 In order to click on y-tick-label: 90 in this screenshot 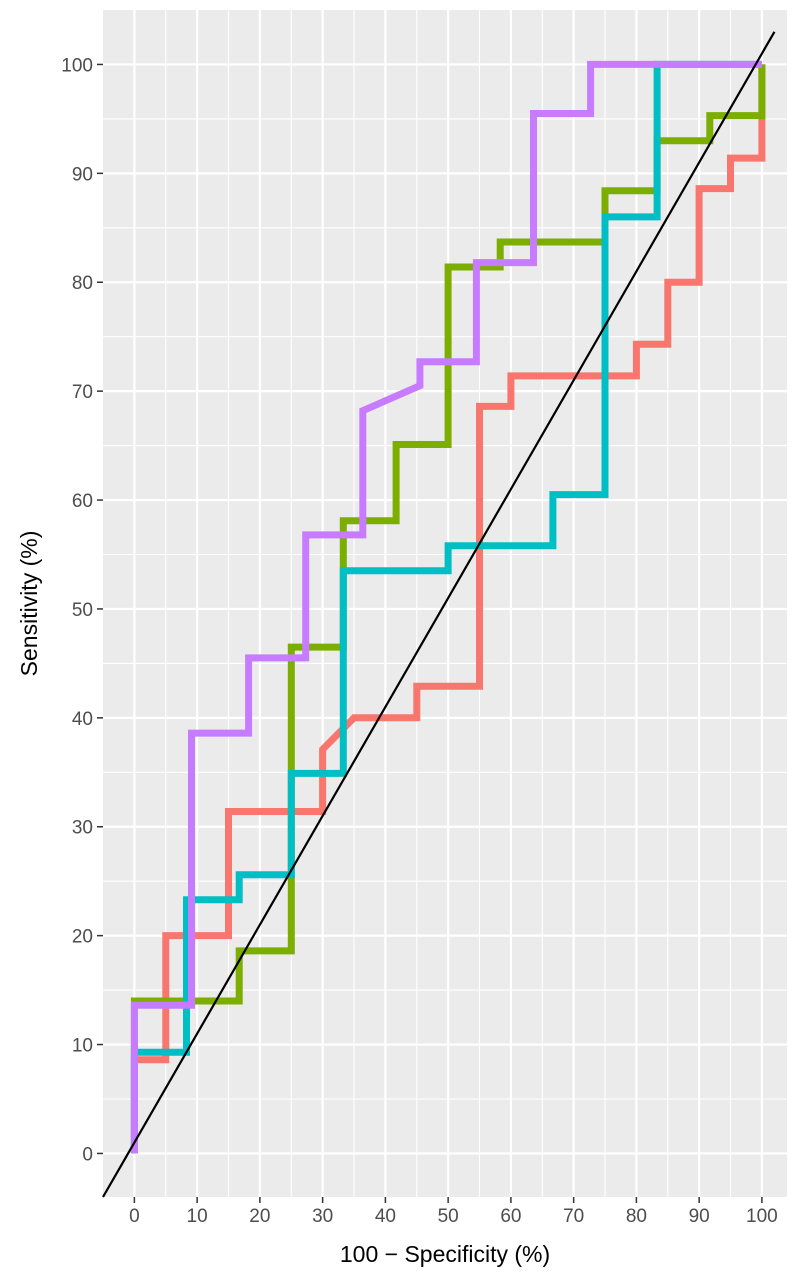, I will do `click(82, 174)`.